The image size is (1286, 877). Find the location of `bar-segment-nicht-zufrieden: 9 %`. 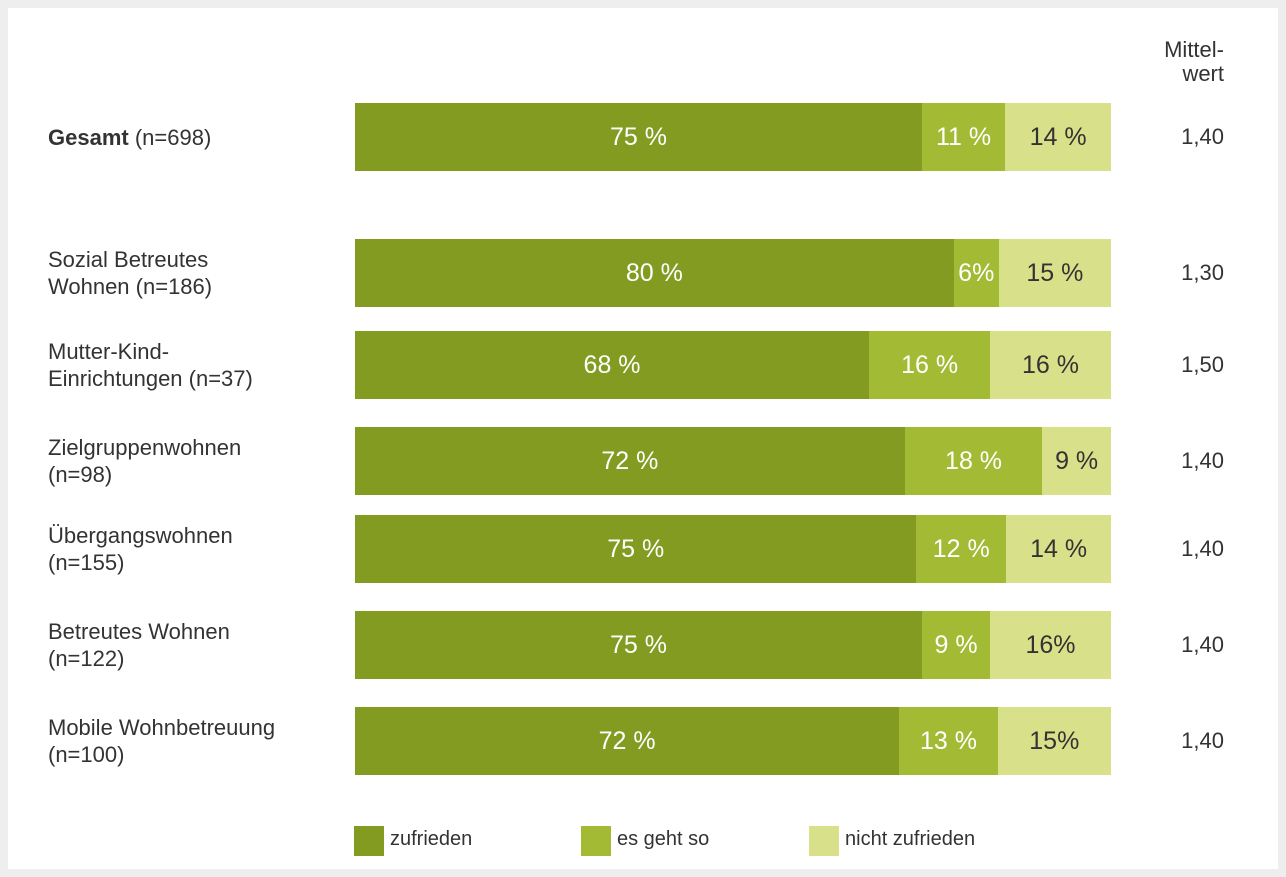

bar-segment-nicht-zufrieden: 9 % is located at coordinates (1076, 461).